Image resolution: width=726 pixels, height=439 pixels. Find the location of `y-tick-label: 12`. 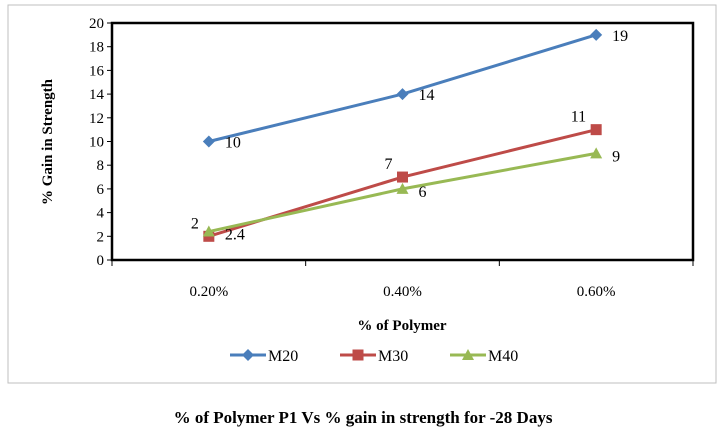

y-tick-label: 12 is located at coordinates (96, 119).